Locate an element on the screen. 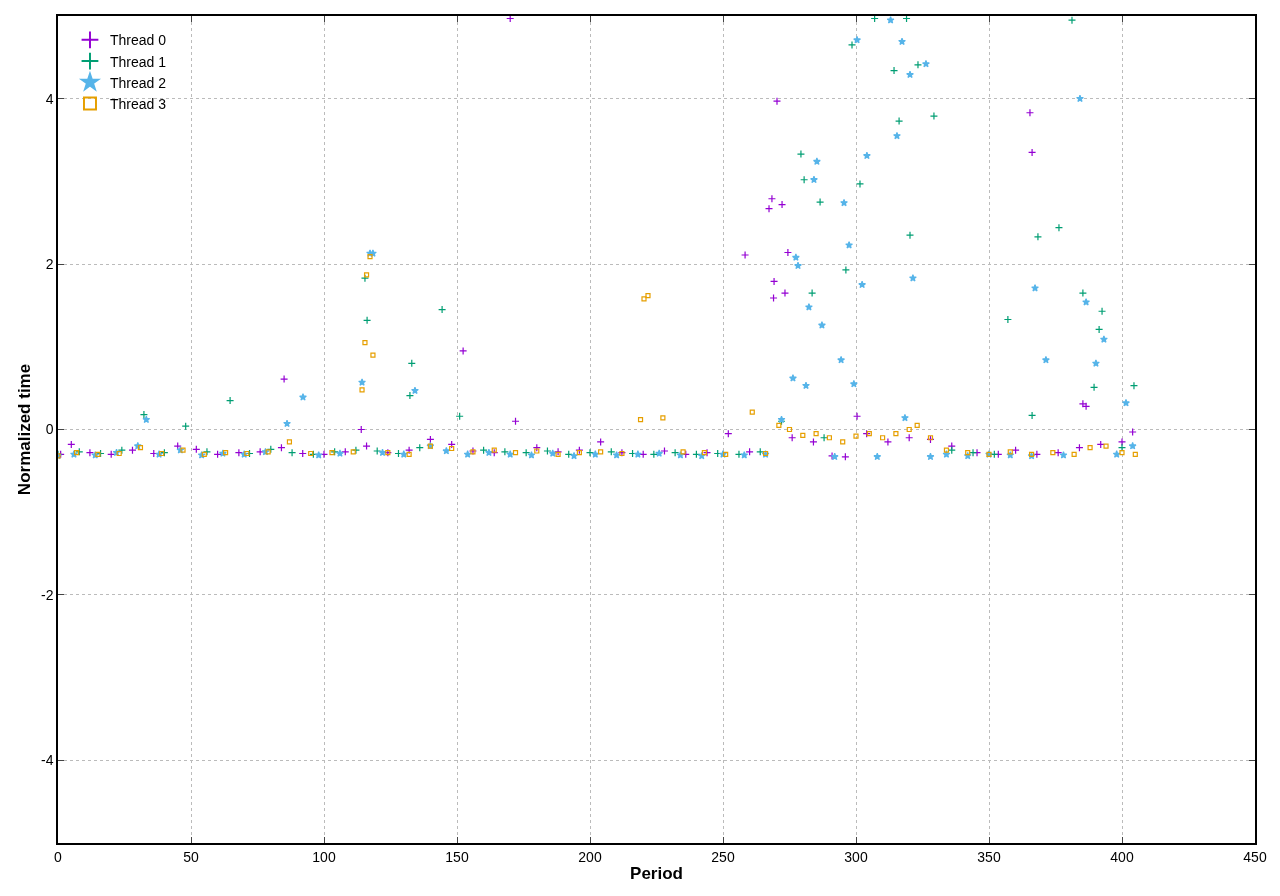  x-tick-label: 50 is located at coordinates (191, 856).